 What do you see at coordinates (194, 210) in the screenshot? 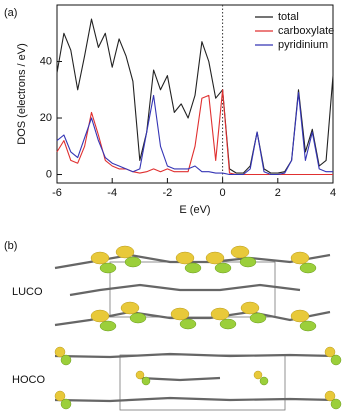
I see `x-axis-label: E (eV)` at bounding box center [194, 210].